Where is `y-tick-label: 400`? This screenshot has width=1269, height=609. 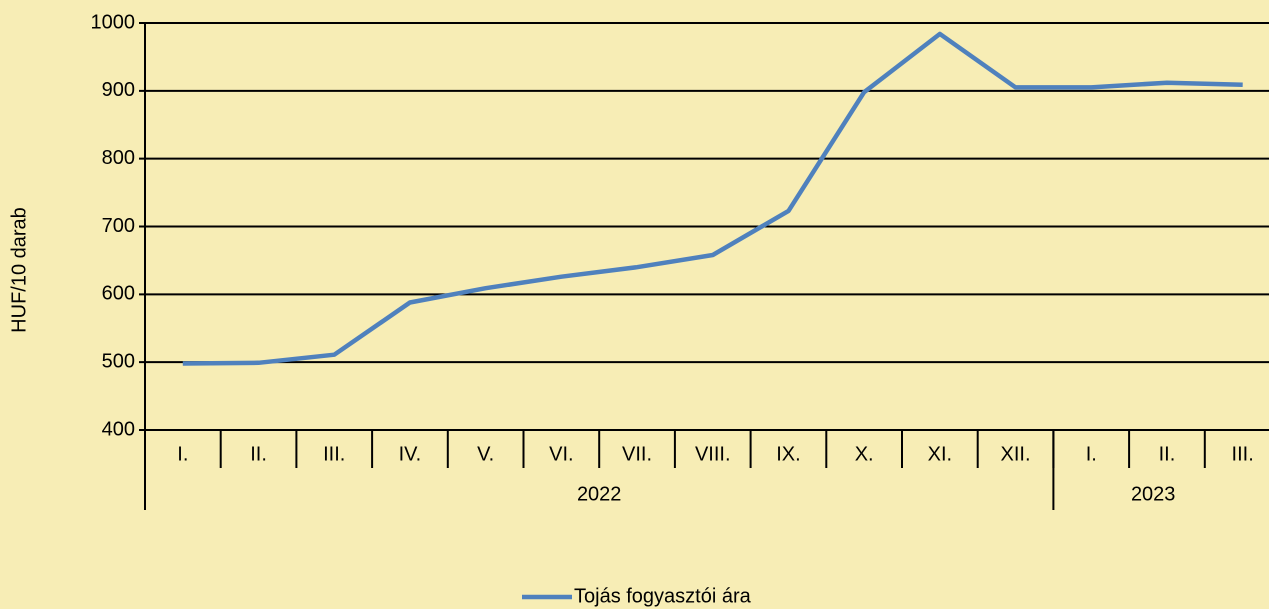
y-tick-label: 400 is located at coordinates (118, 429).